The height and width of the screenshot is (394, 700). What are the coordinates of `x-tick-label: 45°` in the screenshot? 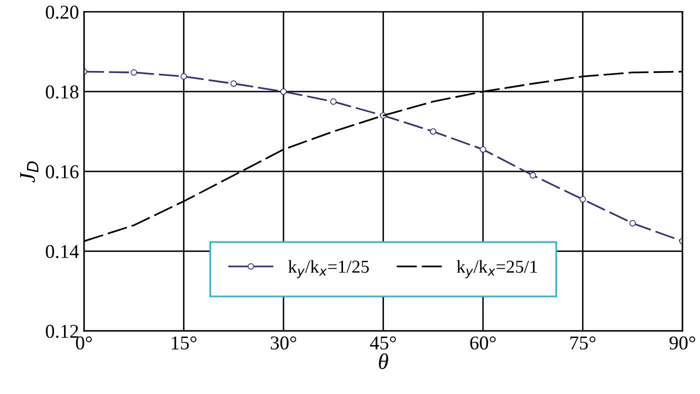 It's located at (383, 343).